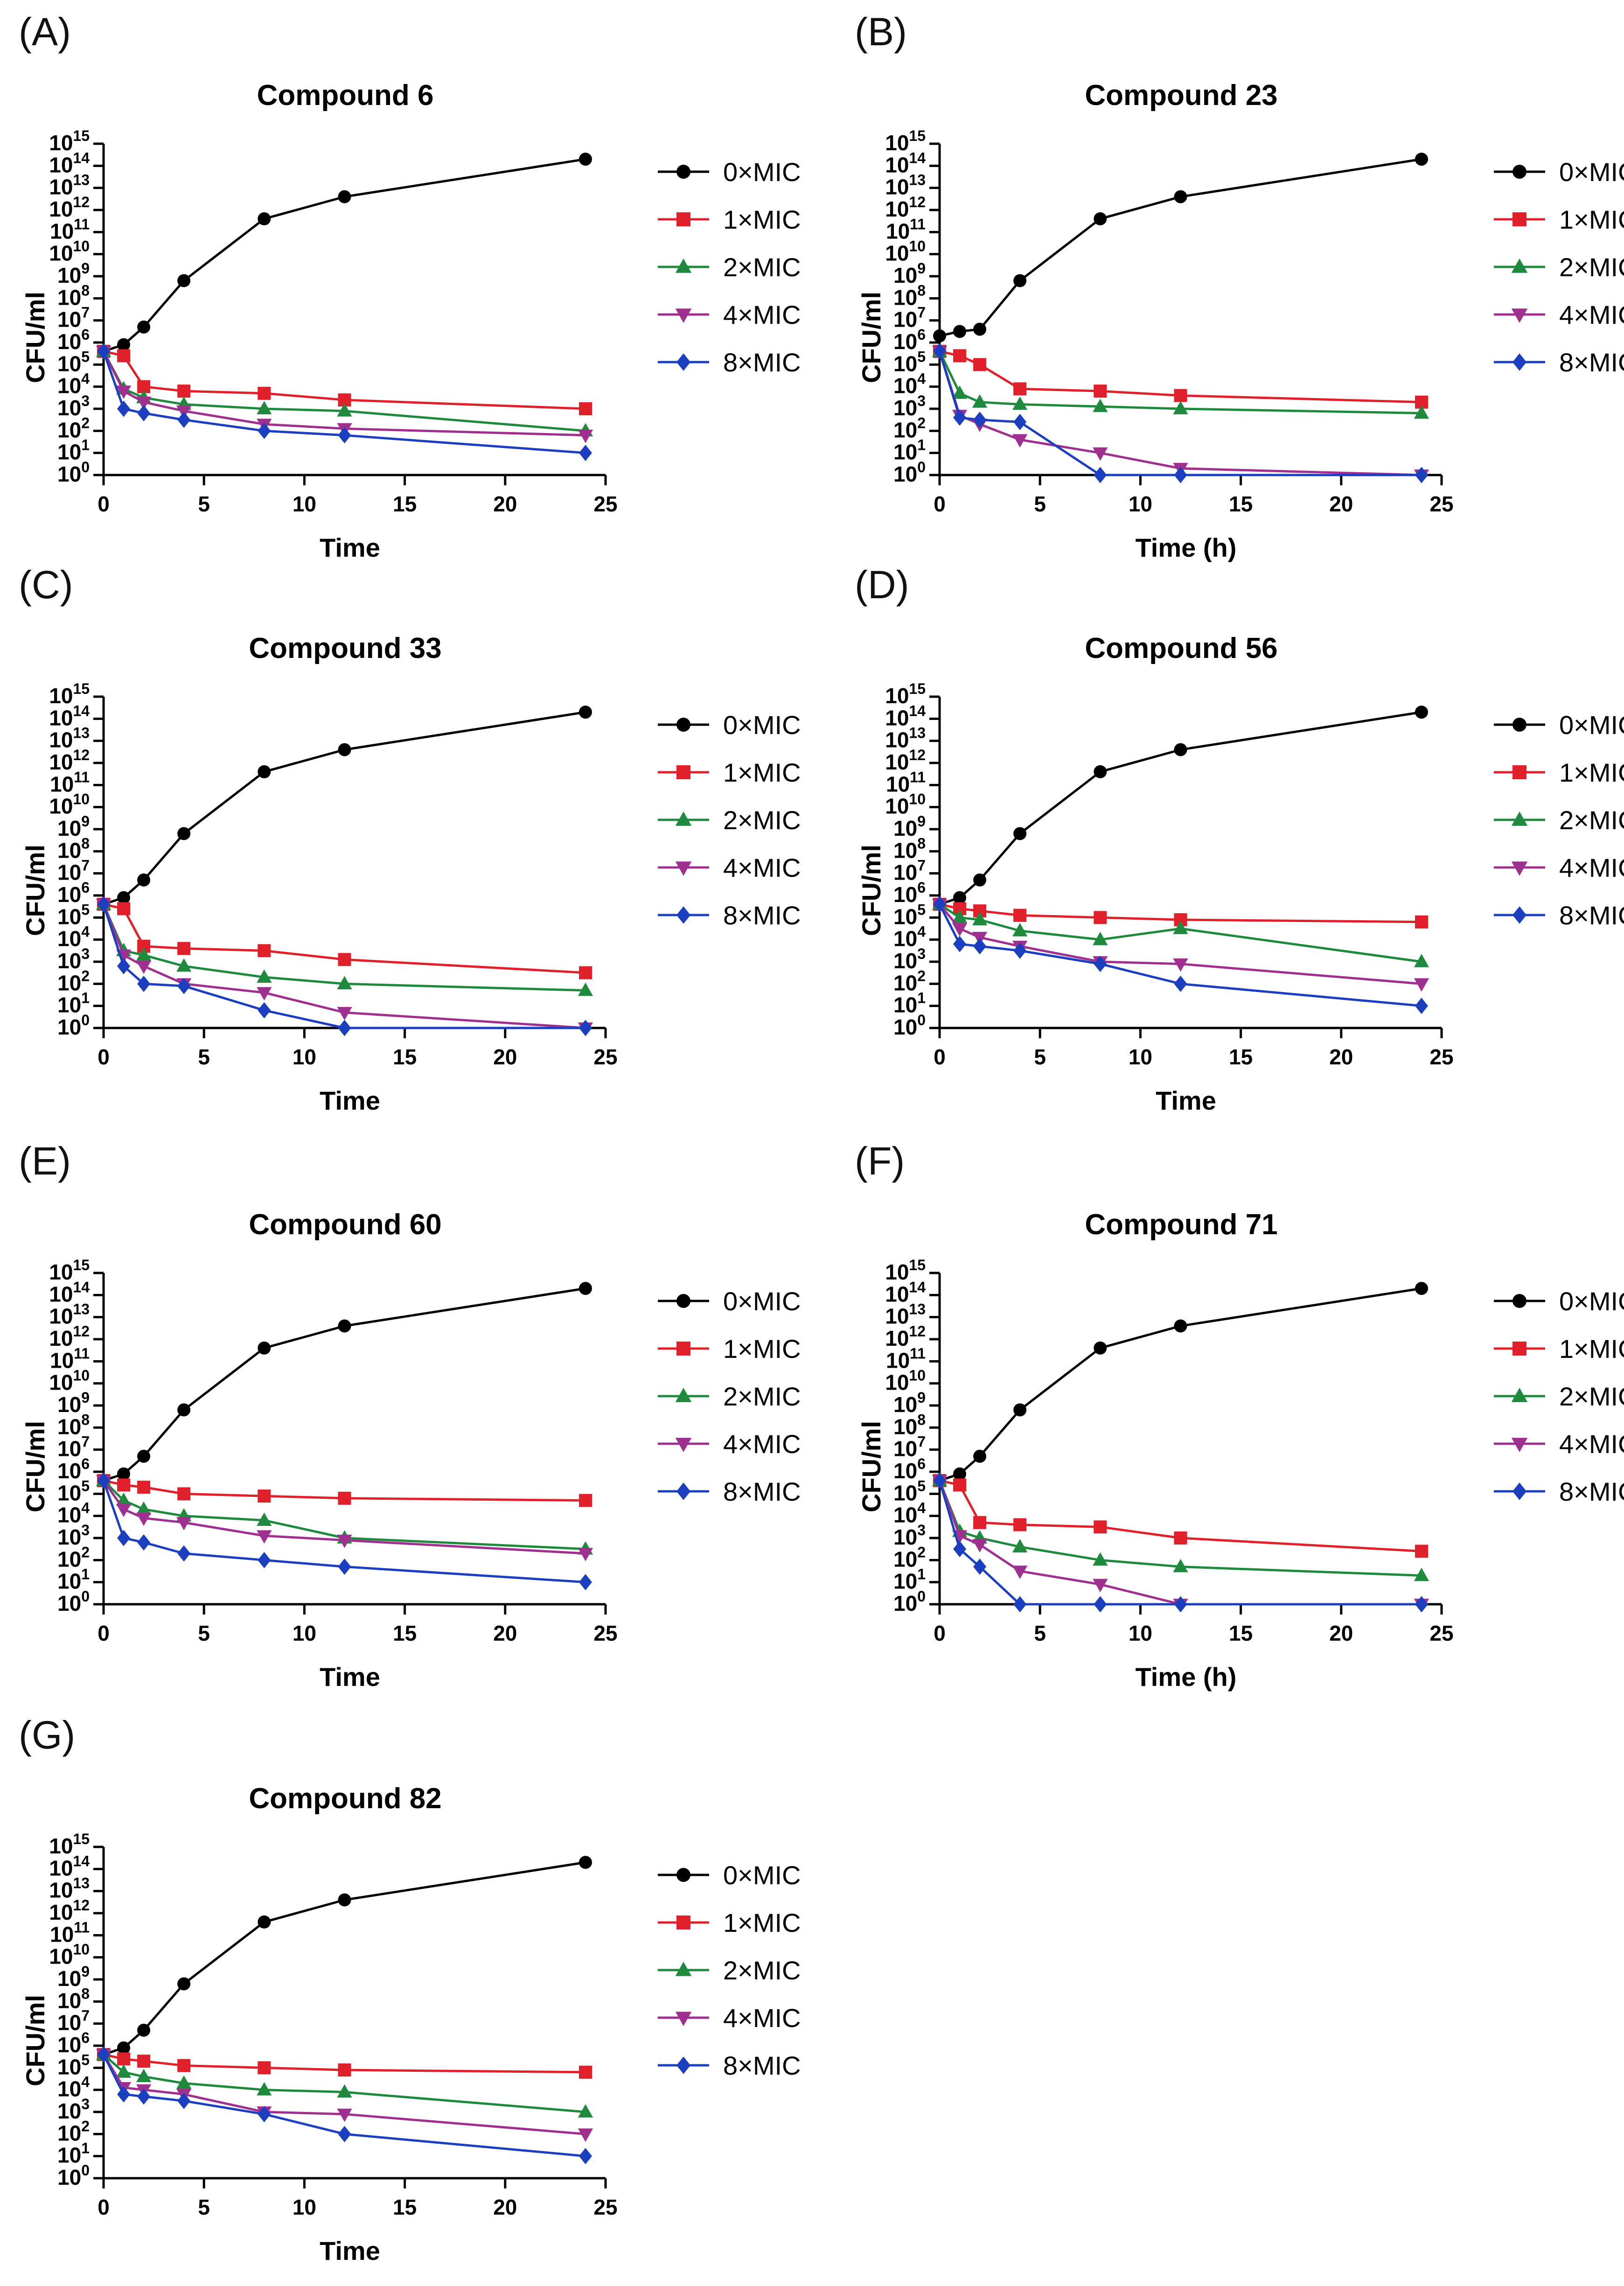  Describe the element at coordinates (1181, 1225) in the screenshot. I see `chart-title: Compound 71` at that location.